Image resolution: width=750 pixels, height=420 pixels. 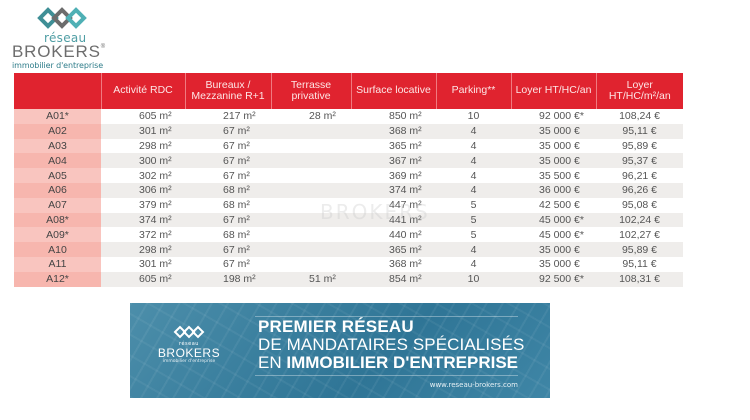 I want to click on cell-lot: A06, so click(x=57, y=190).